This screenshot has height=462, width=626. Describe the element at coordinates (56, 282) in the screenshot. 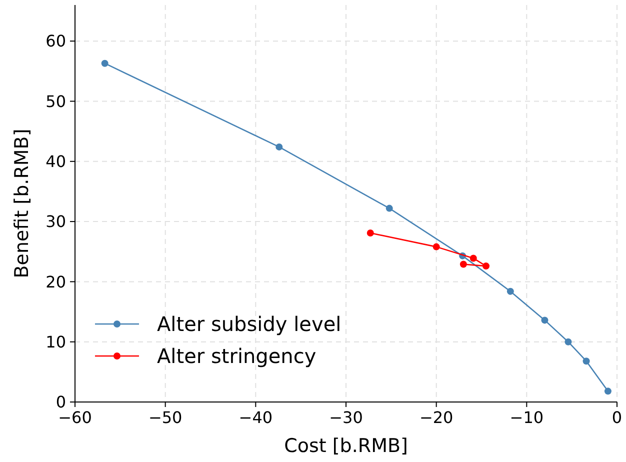

I see `y-tick-label: 20` at that location.